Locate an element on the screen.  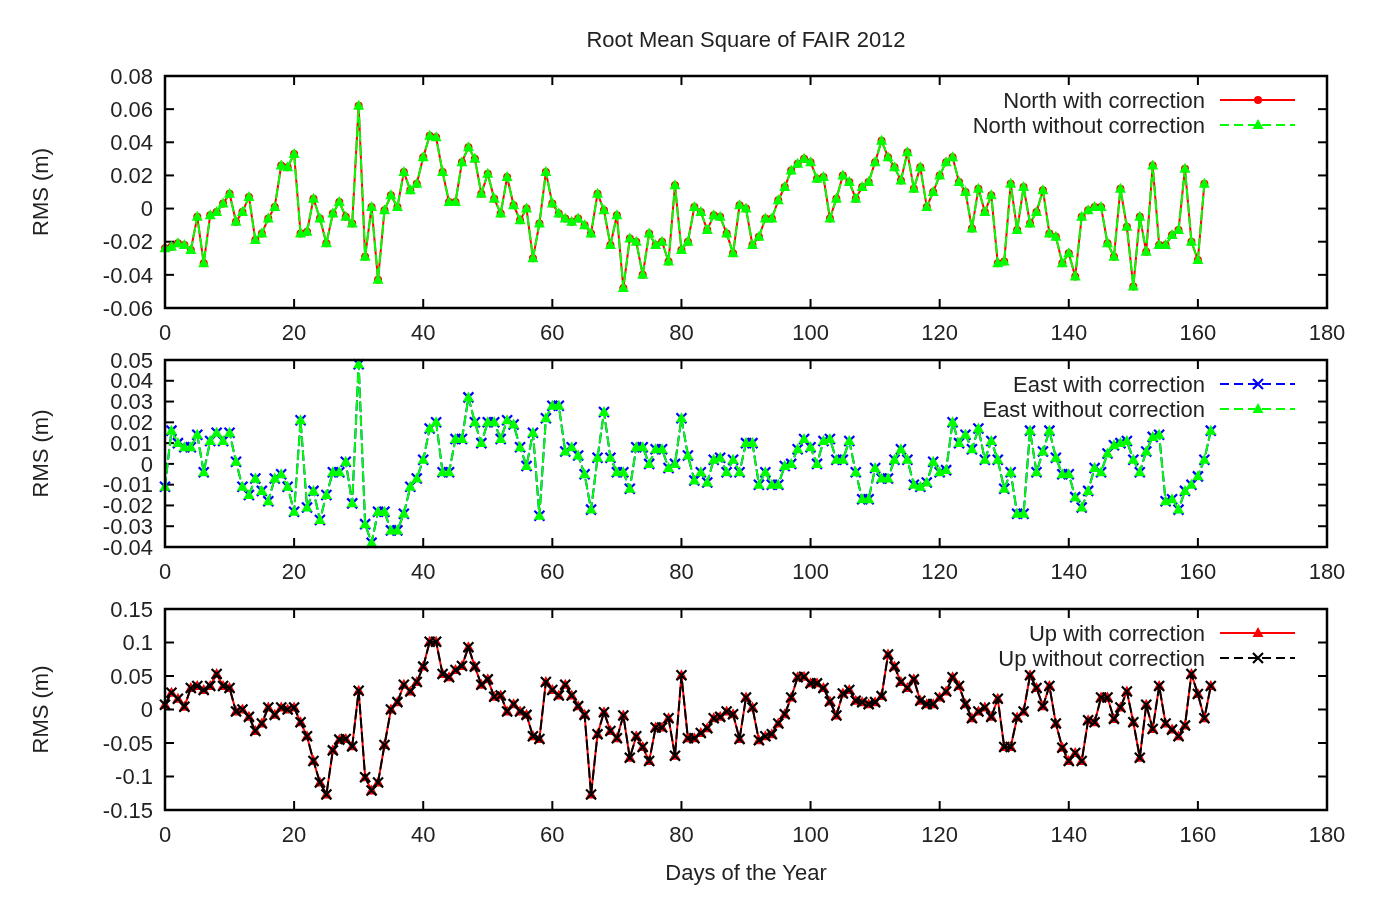
legend-label: East with correction is located at coordinates (1109, 384).